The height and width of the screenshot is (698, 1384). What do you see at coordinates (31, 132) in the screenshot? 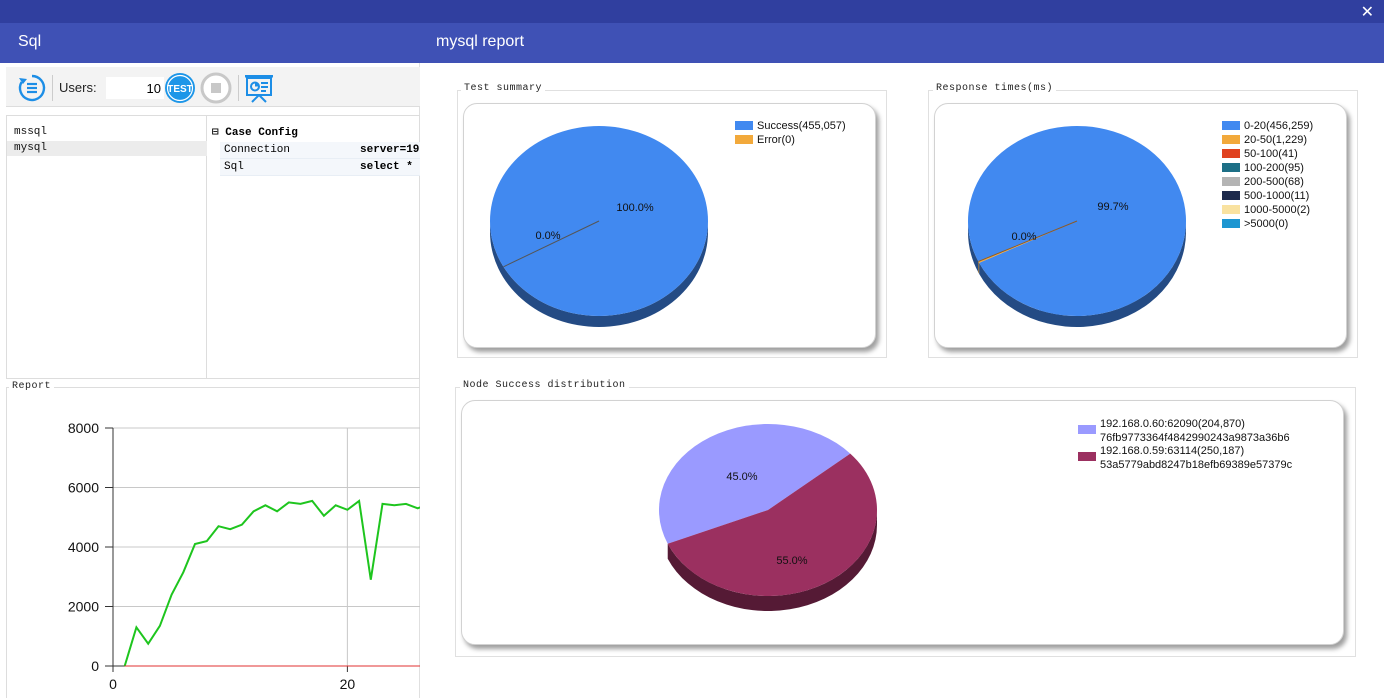
I see `list-item-mssql: mssql` at bounding box center [31, 132].